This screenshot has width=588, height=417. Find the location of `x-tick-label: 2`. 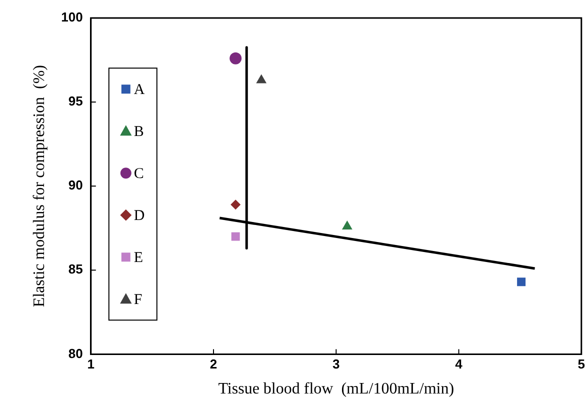

x-tick-label: 2 is located at coordinates (214, 364).